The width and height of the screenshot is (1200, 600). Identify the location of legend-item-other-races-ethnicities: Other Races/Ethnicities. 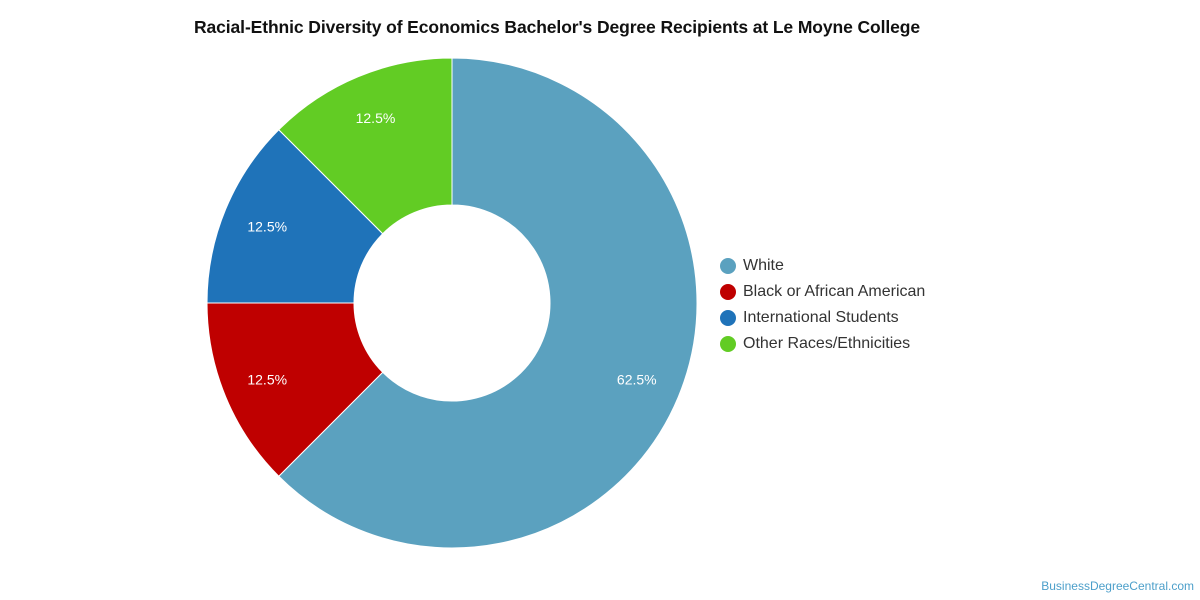
(822, 344).